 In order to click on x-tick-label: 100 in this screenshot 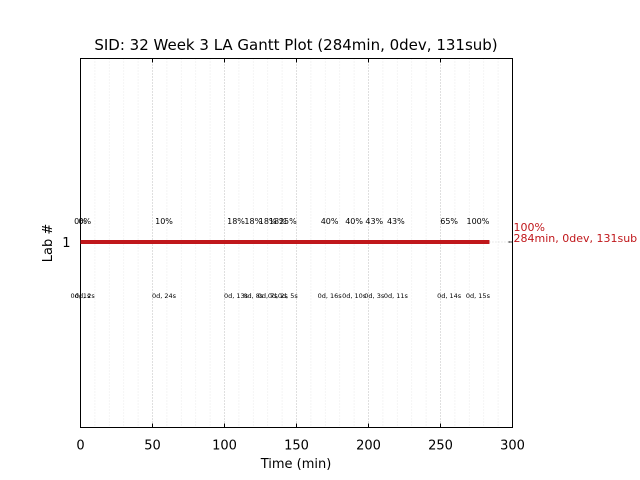, I will do `click(224, 446)`.